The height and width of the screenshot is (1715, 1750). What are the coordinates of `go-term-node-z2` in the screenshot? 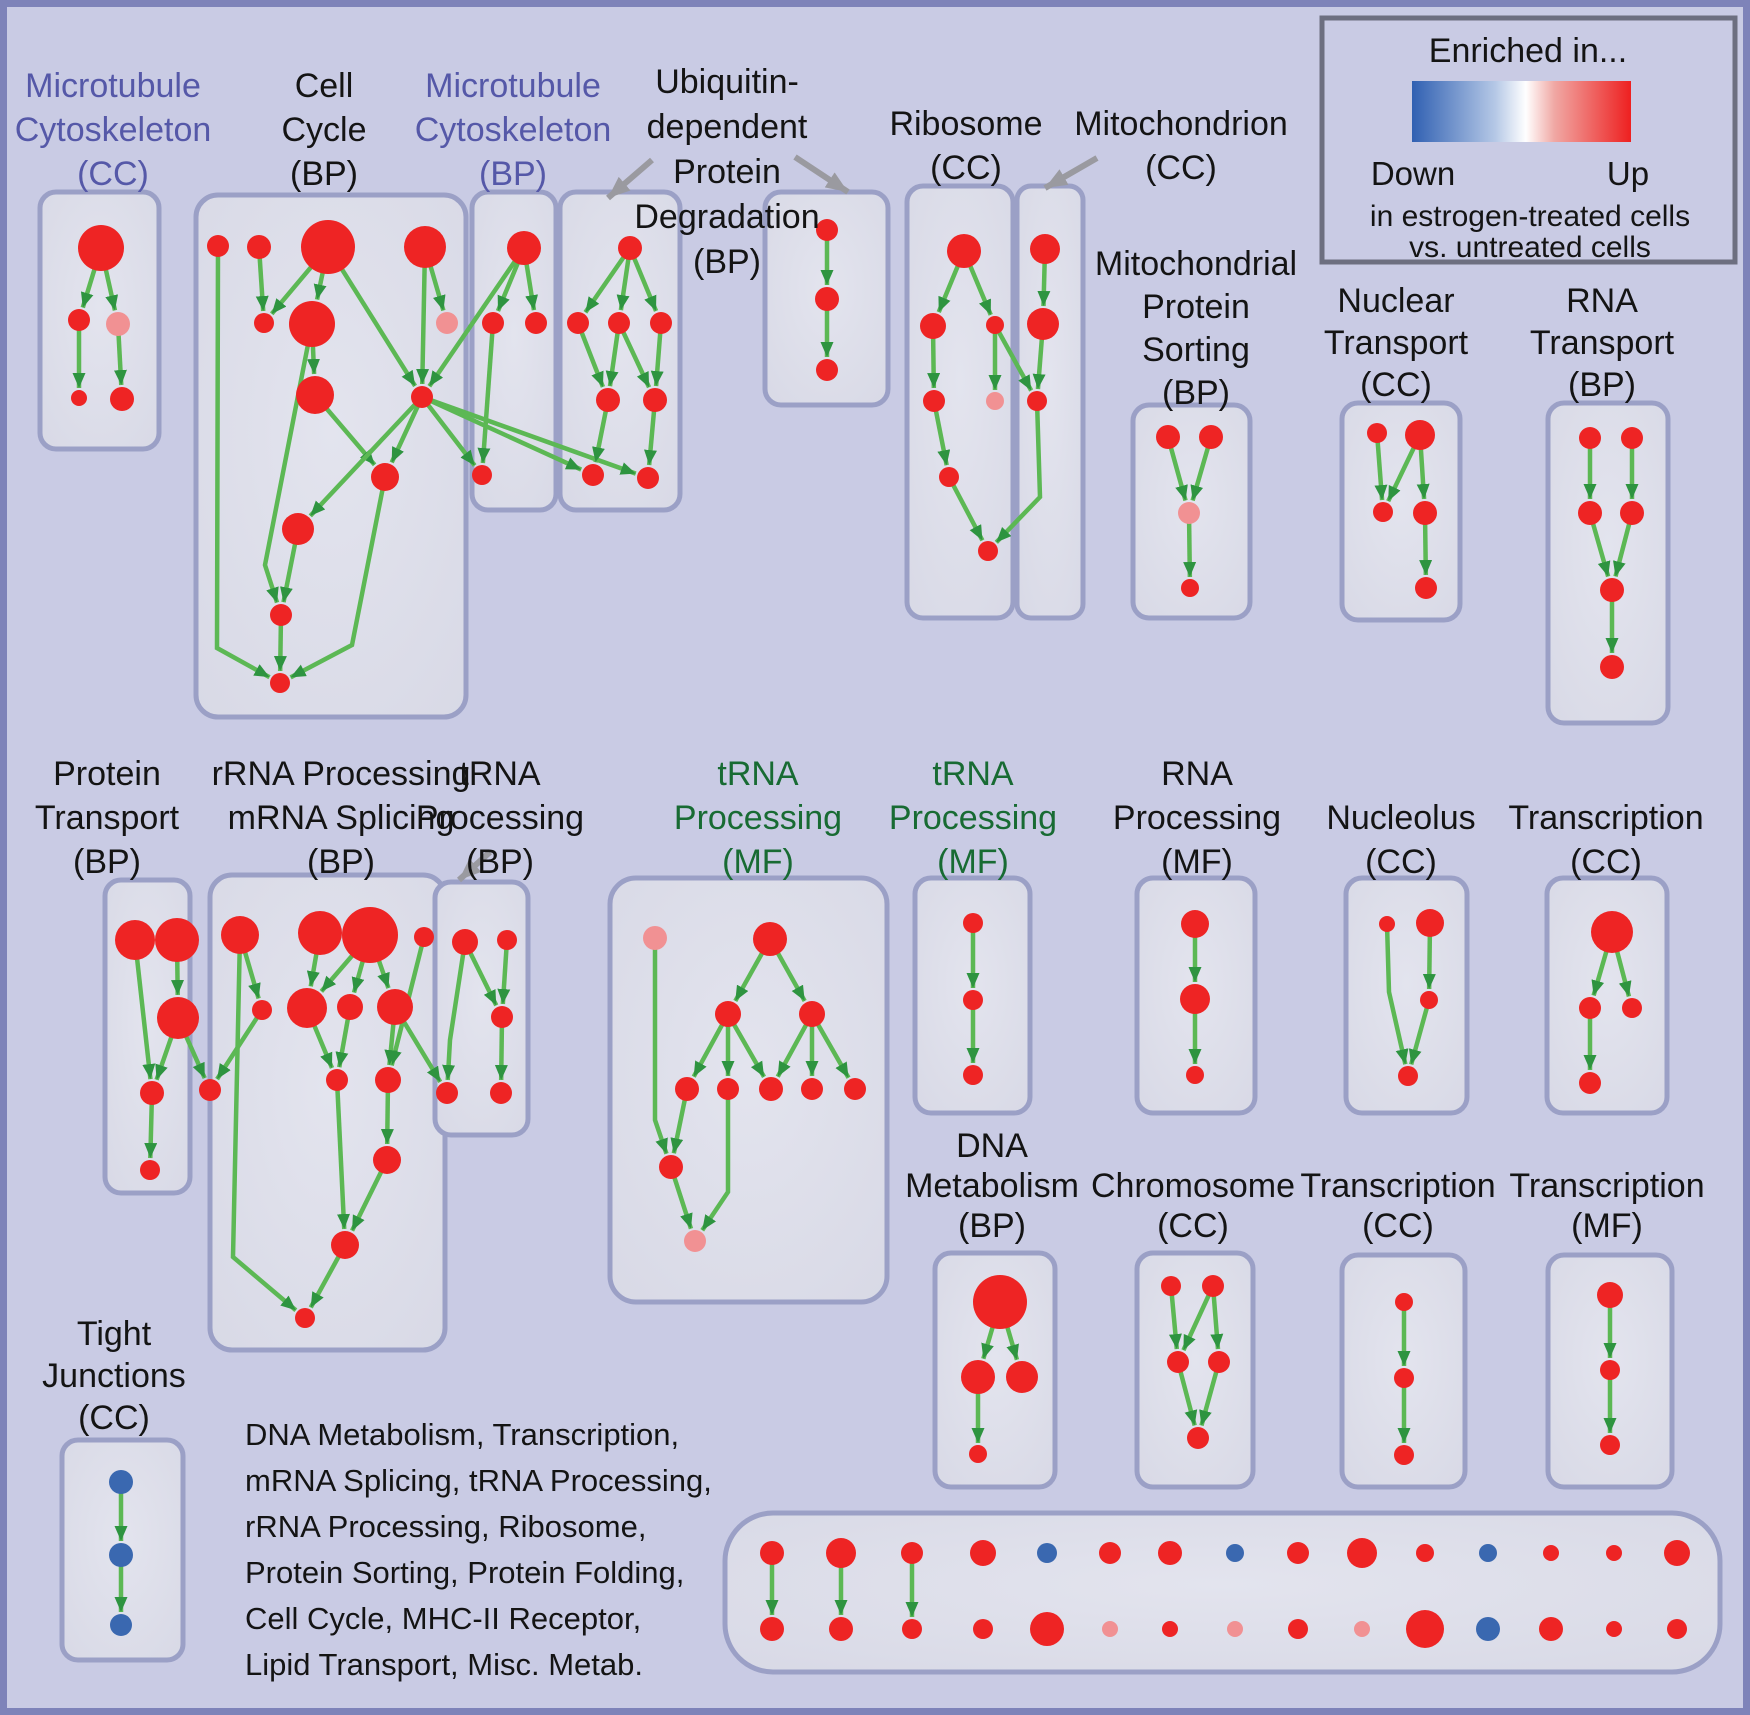 It's located at (1590, 1008).